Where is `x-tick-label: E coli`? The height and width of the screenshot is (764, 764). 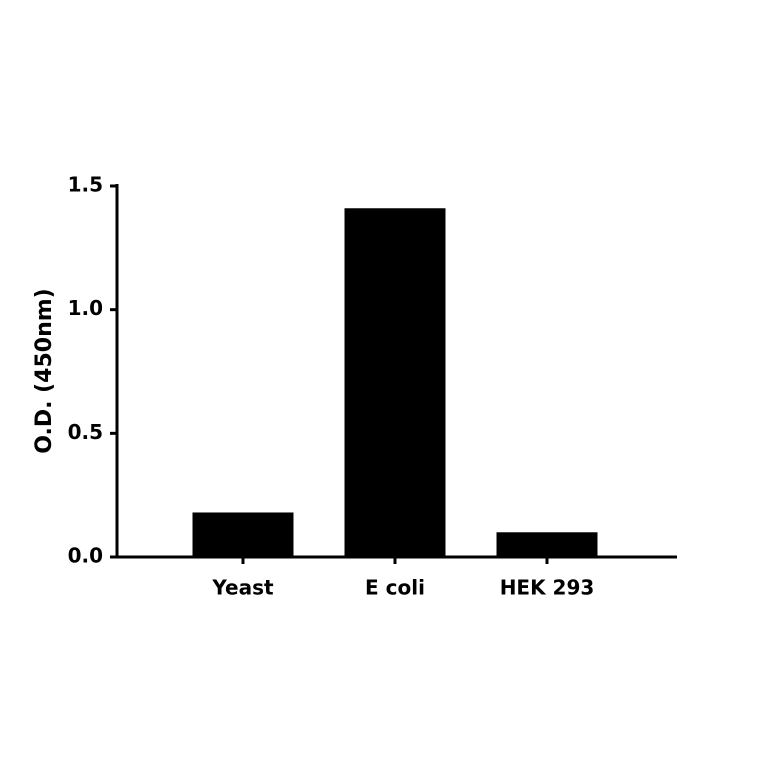
x-tick-label: E coli is located at coordinates (395, 588).